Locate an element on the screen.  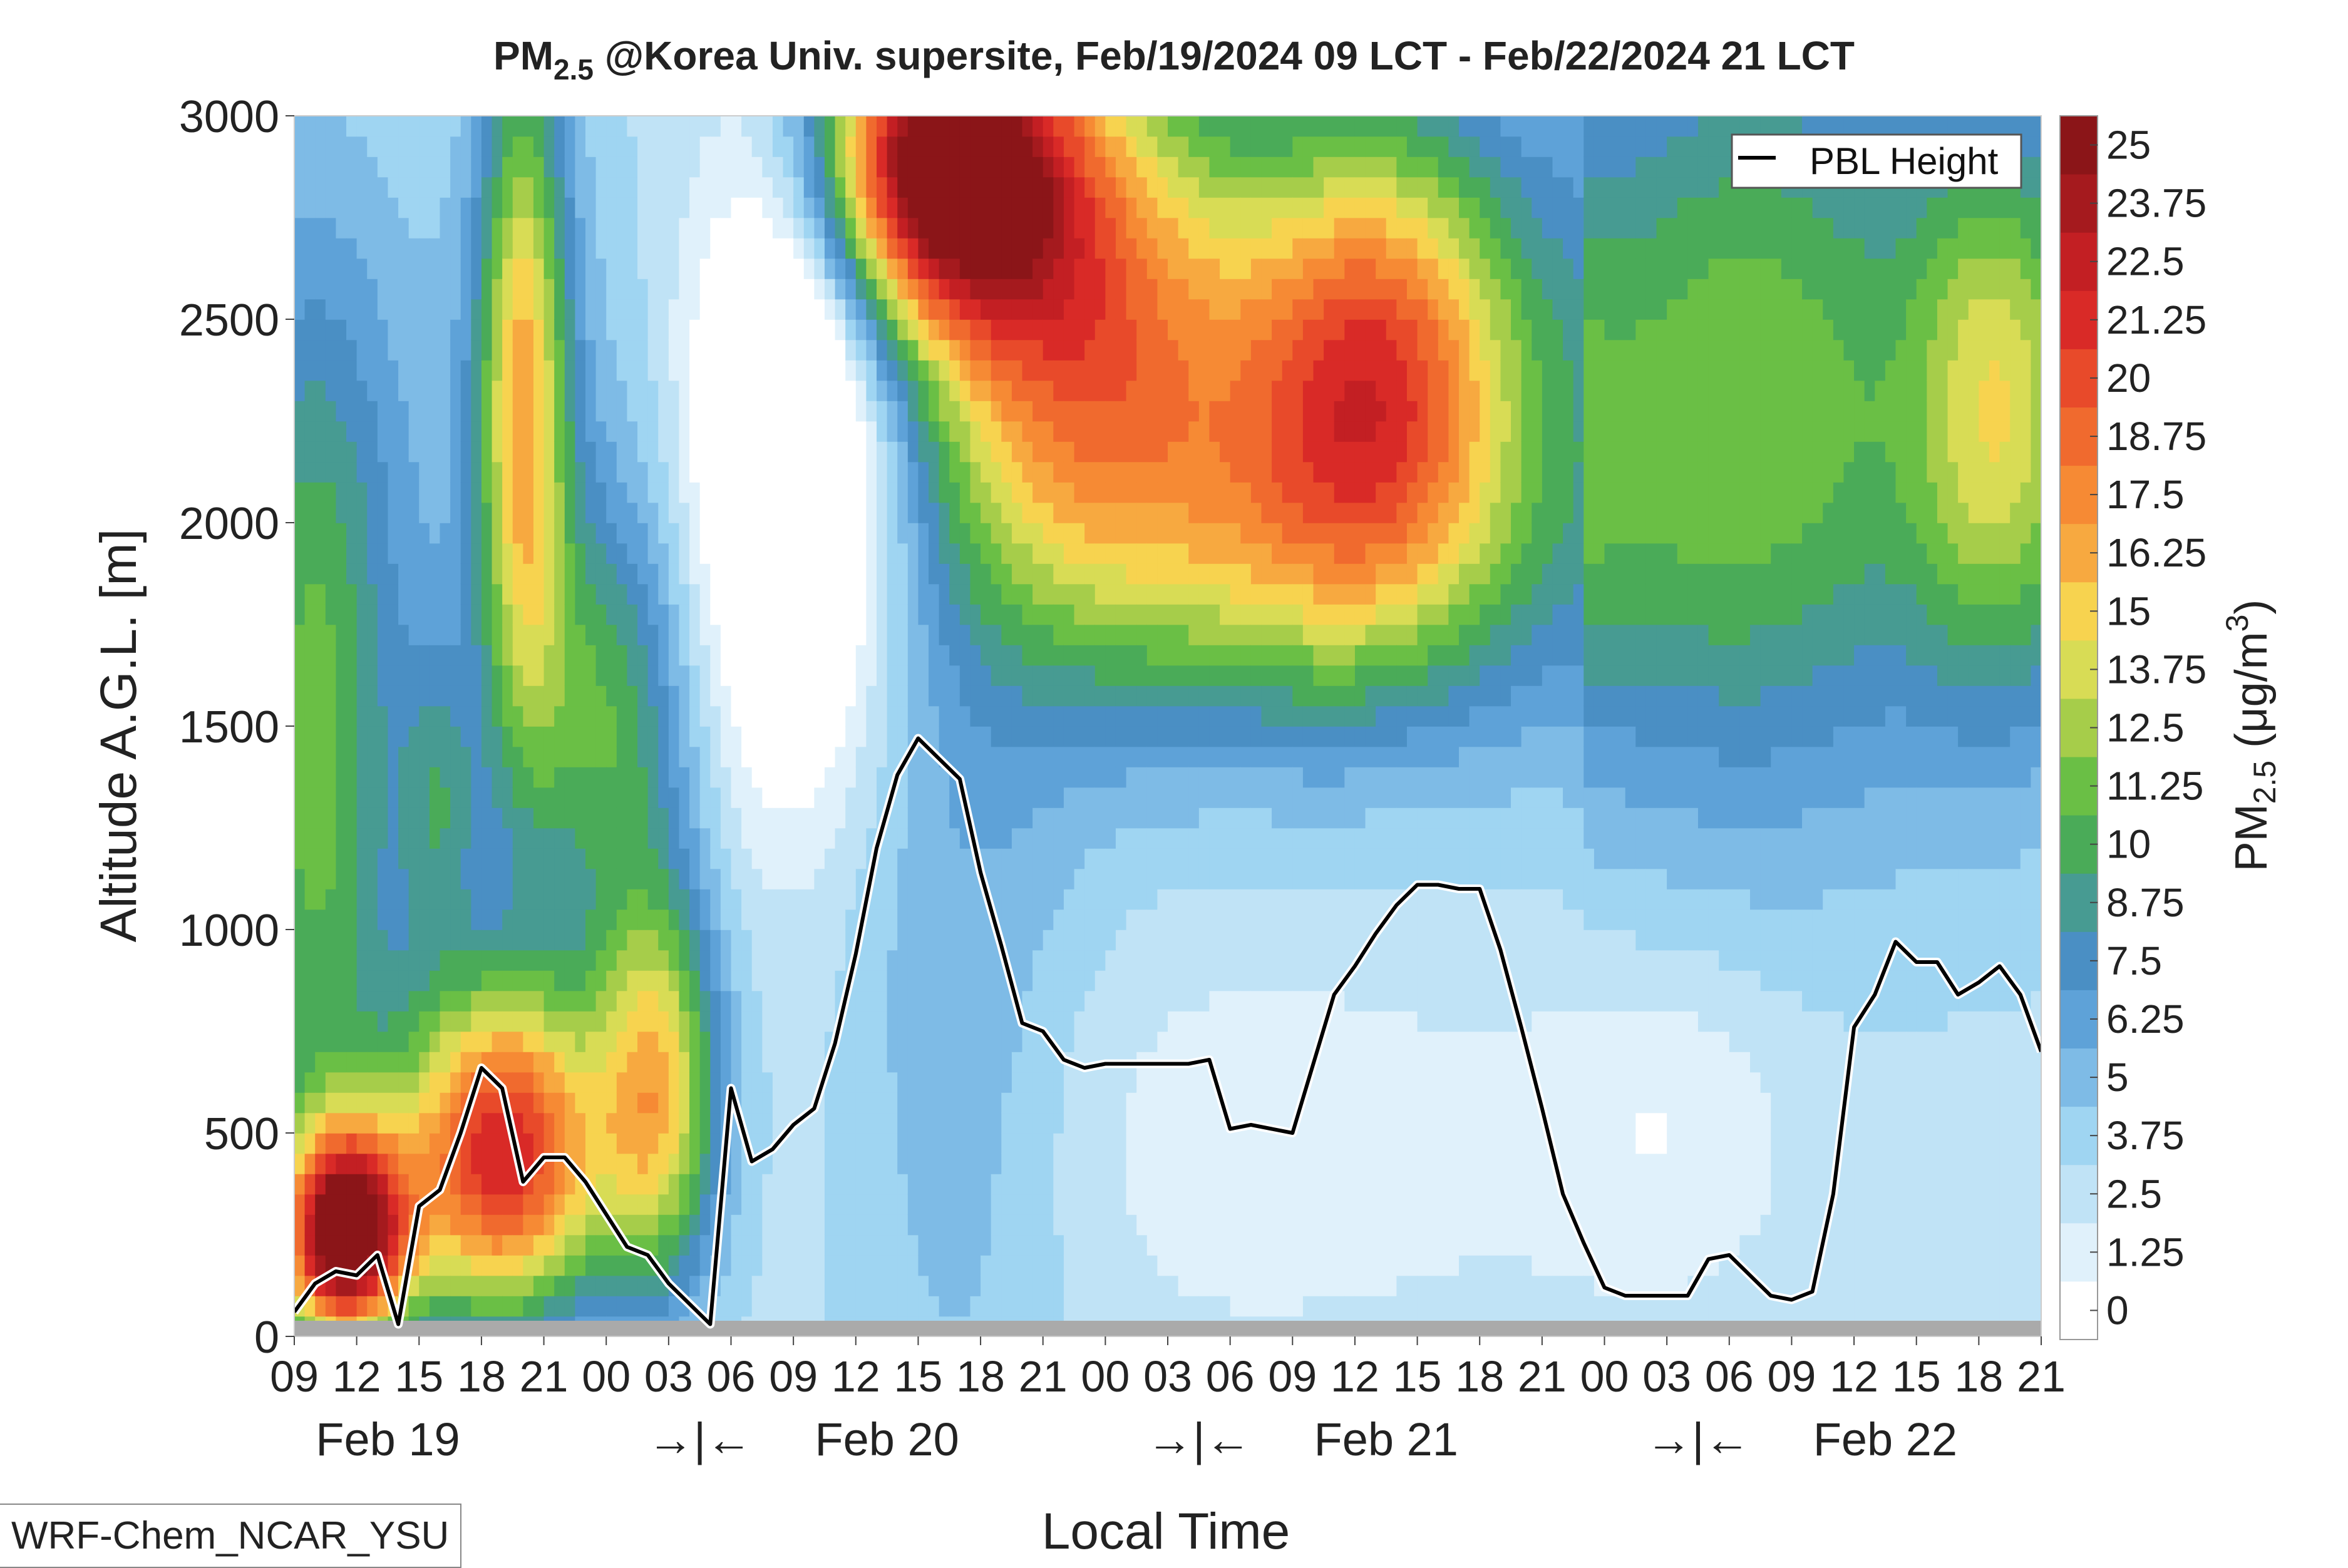
title-subscript: 2.5 is located at coordinates (574, 69).